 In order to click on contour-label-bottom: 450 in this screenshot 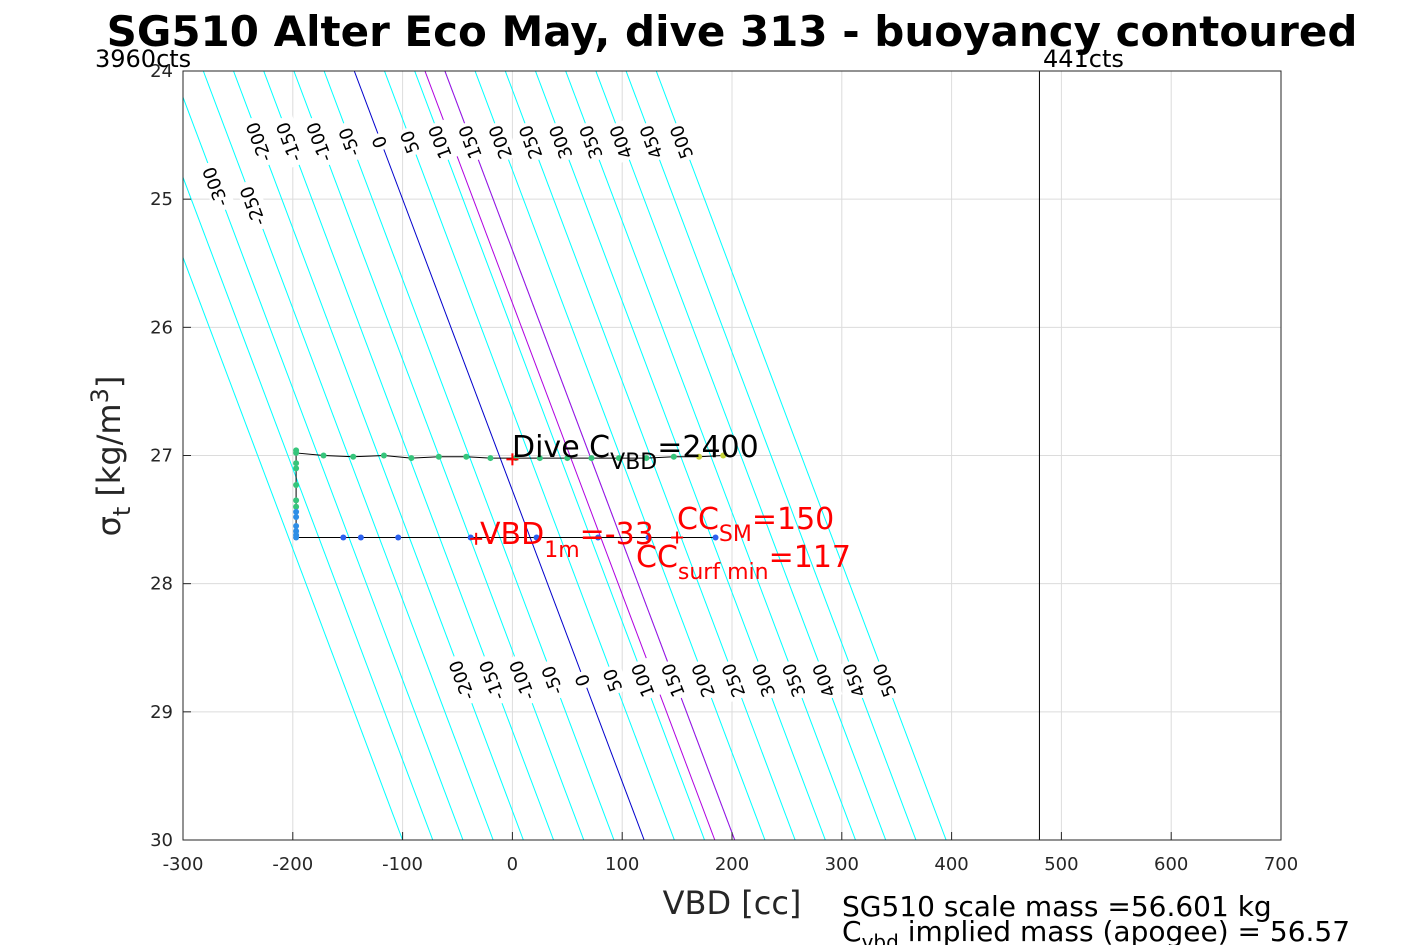, I will do `click(855, 680)`.